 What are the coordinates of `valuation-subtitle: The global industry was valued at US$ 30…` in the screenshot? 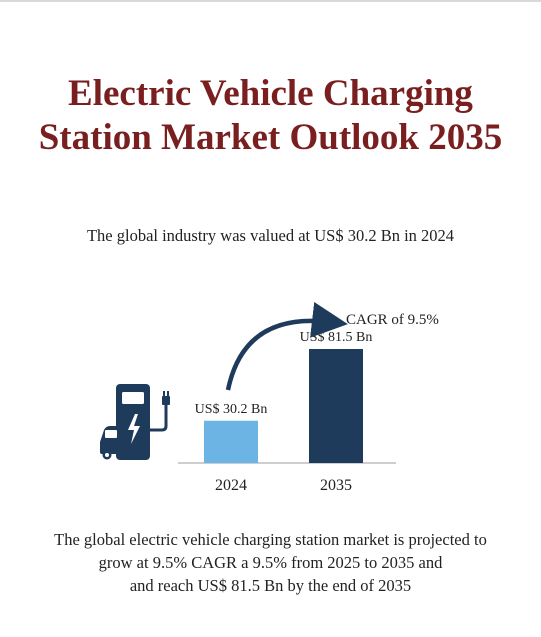 It's located at (270, 235).